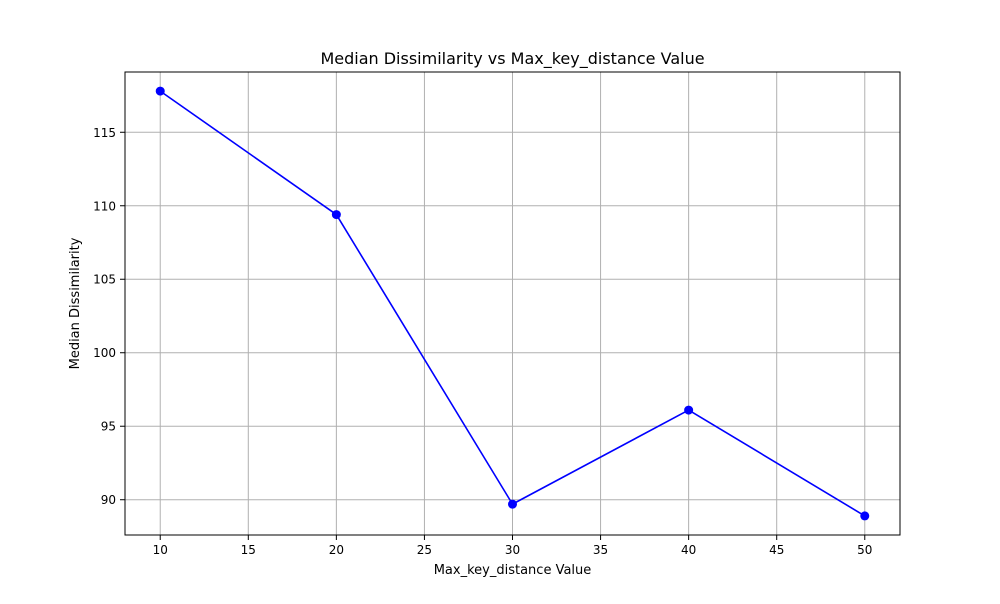 The image size is (1000, 604). I want to click on x-axis-label: Max_key_distance Value, so click(513, 570).